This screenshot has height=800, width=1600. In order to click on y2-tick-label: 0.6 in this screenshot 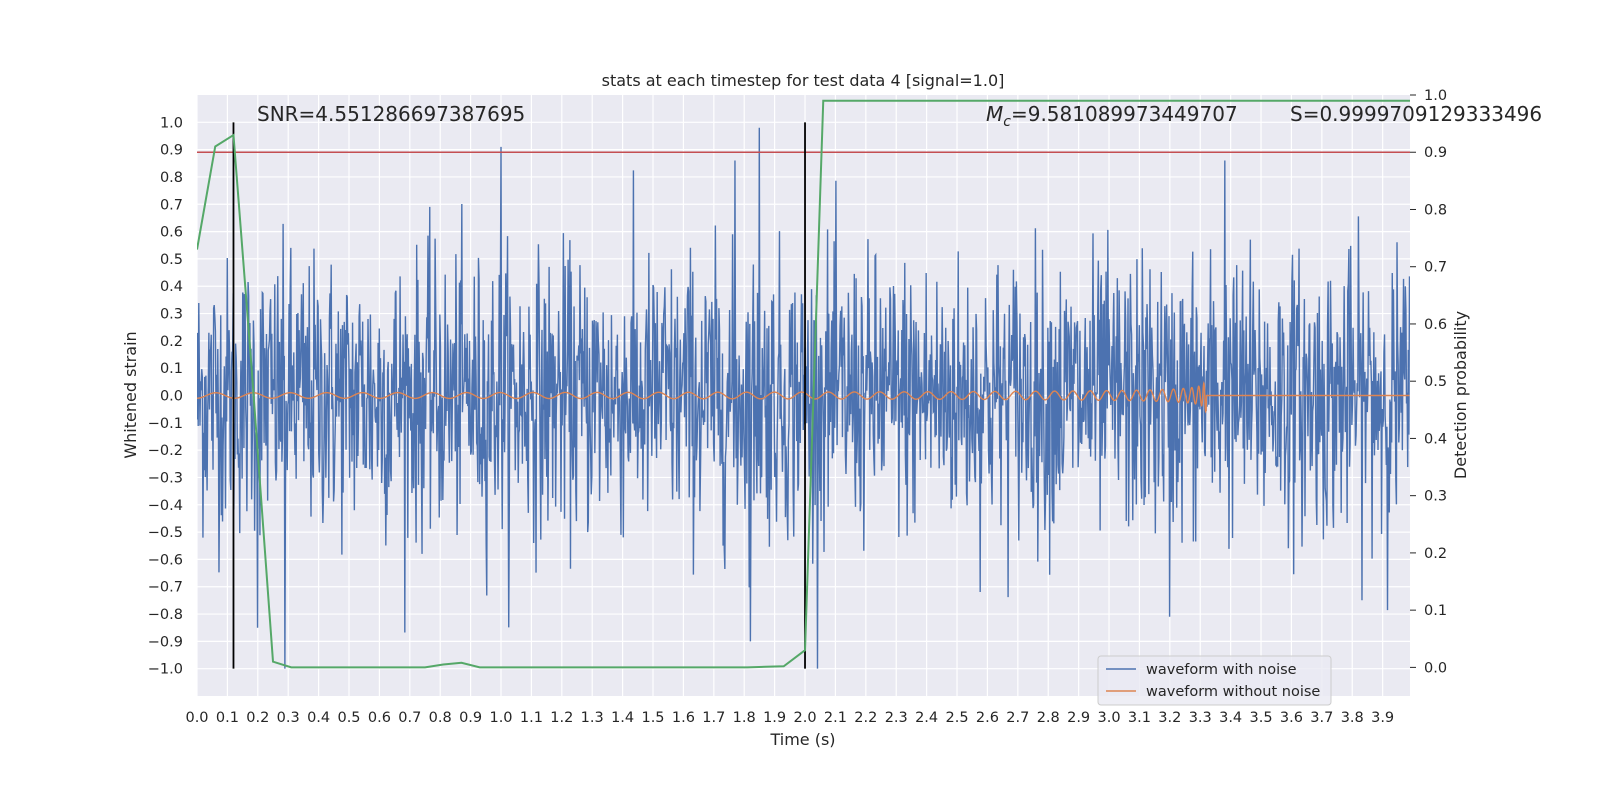, I will do `click(1435, 325)`.